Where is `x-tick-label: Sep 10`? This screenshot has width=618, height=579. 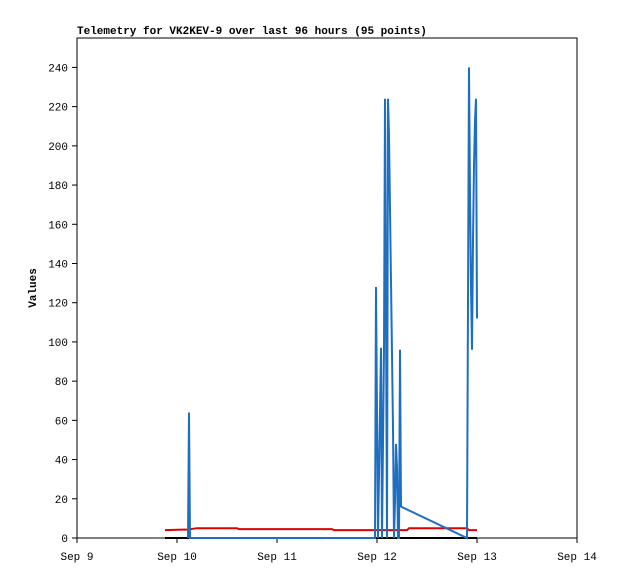
x-tick-label: Sep 10 is located at coordinates (177, 558).